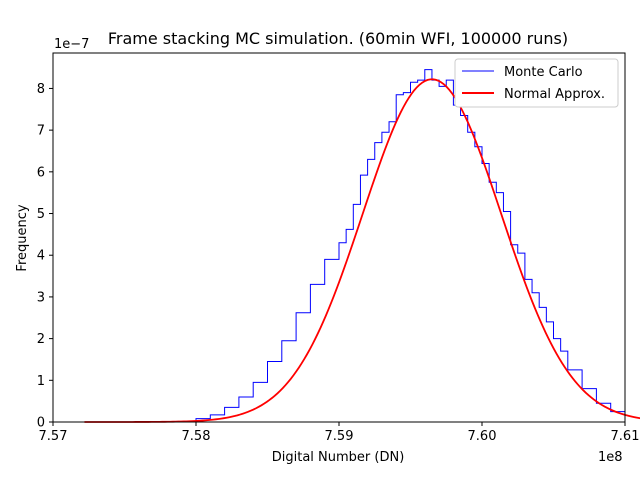 Image resolution: width=640 pixels, height=480 pixels. I want to click on legend: Monte Carlo Normal Approx., so click(536, 83).